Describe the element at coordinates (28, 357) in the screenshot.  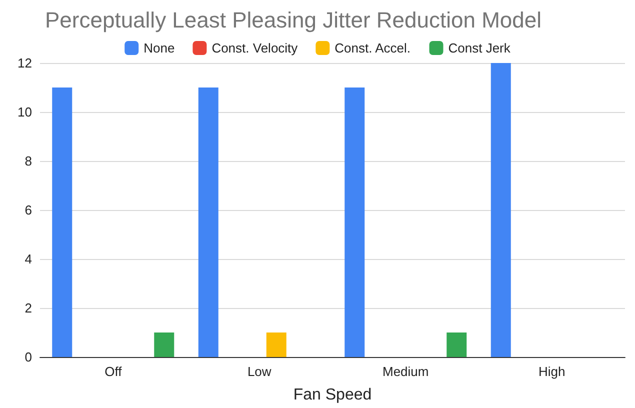
I see `y-tick-label: 0` at that location.